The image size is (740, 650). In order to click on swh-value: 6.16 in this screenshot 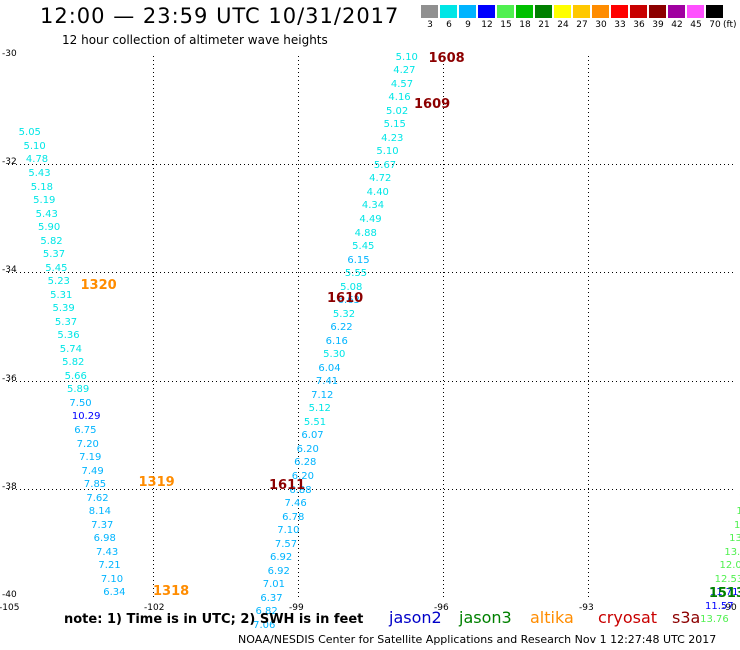, I will do `click(336, 341)`.